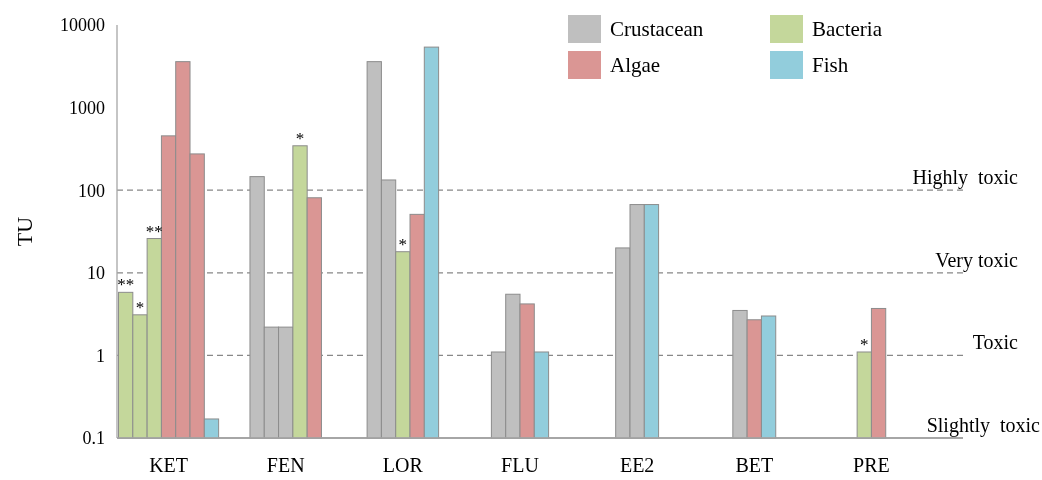 This screenshot has width=1042, height=480. I want to click on legend-label: Bacteria, so click(847, 29).